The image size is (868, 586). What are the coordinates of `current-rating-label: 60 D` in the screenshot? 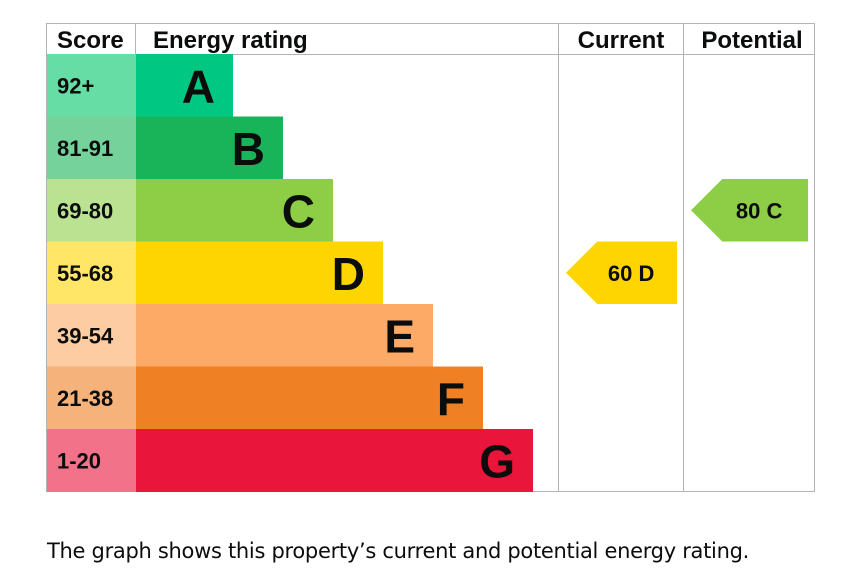 It's located at (631, 273).